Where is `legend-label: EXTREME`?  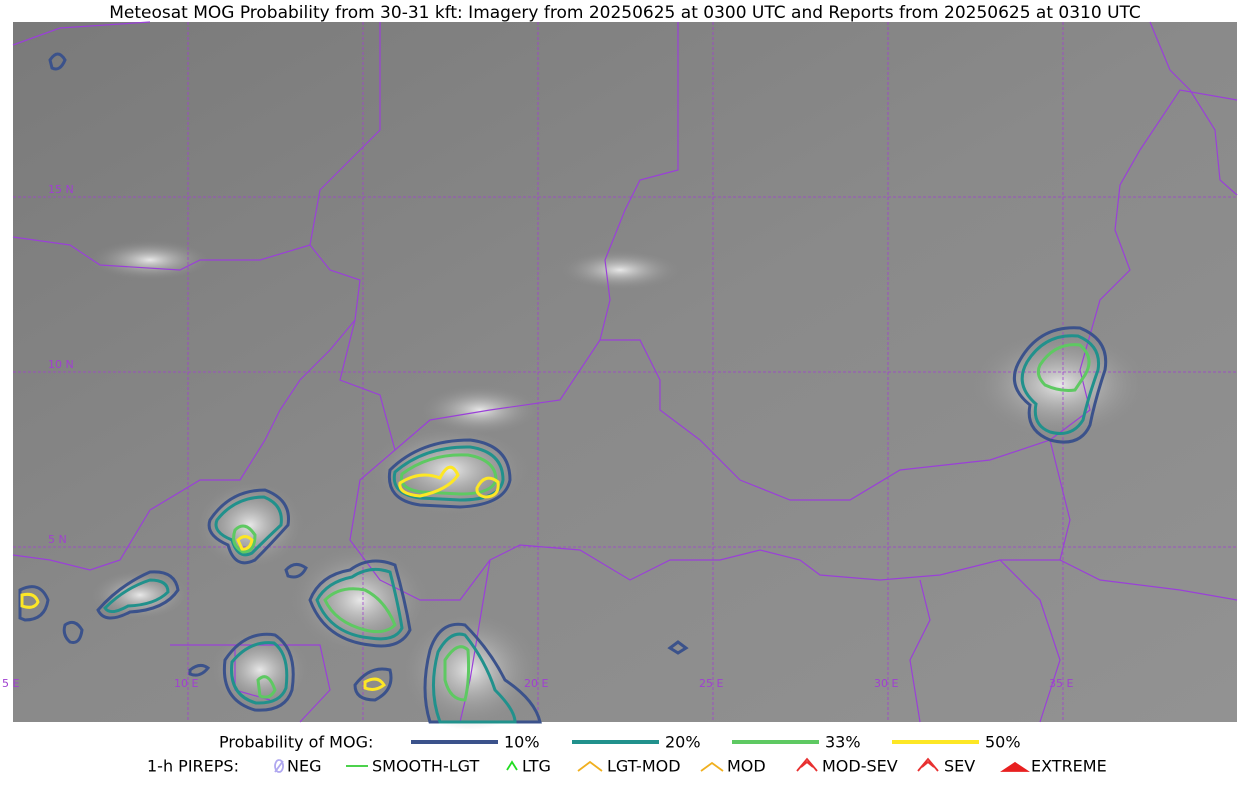
legend-label: EXTREME is located at coordinates (1069, 766).